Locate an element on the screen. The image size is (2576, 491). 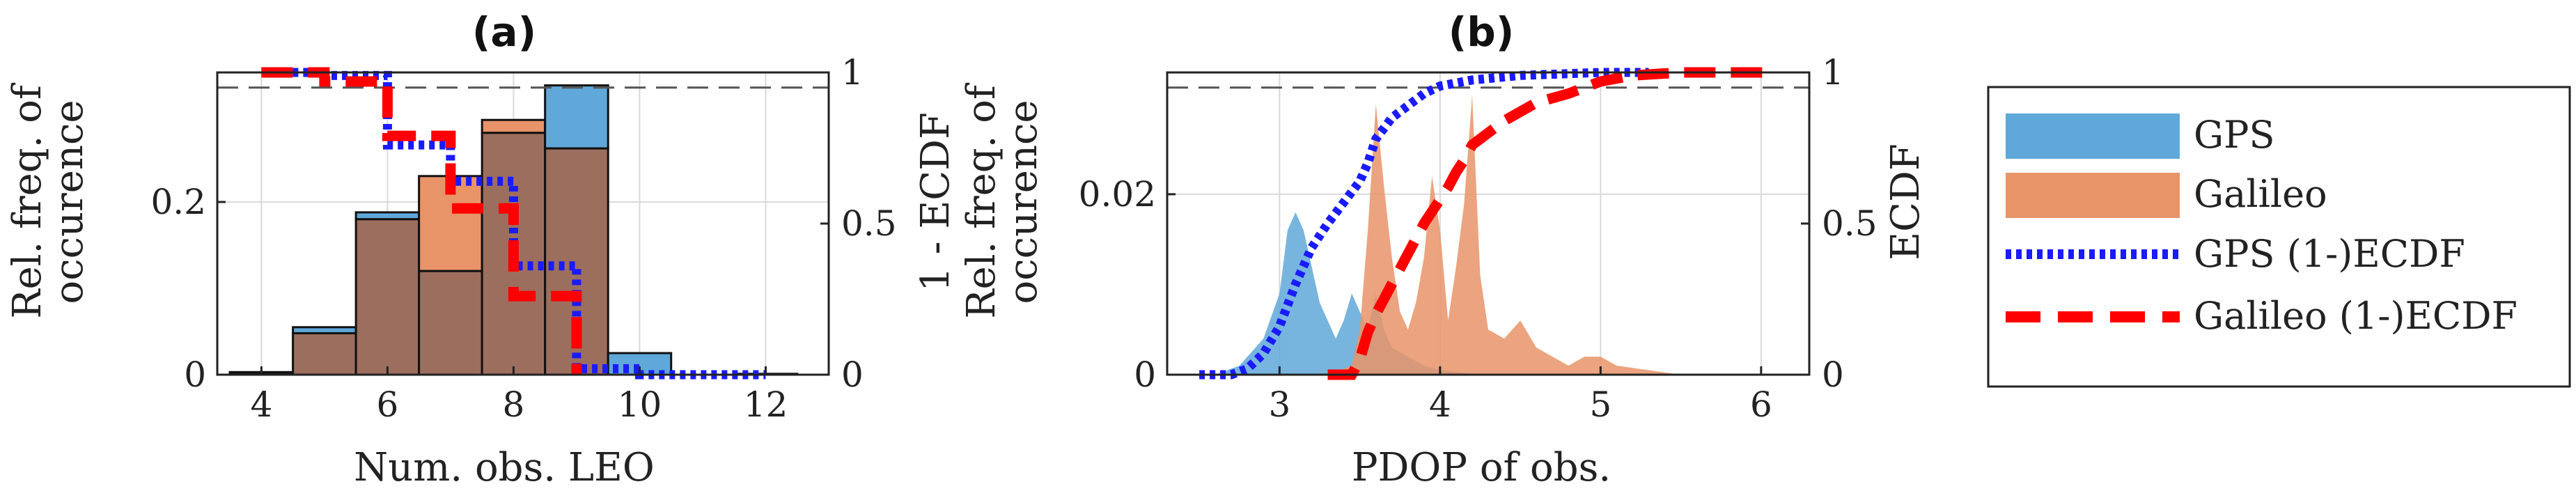
a-xtick-label-2: 8 is located at coordinates (514, 405).